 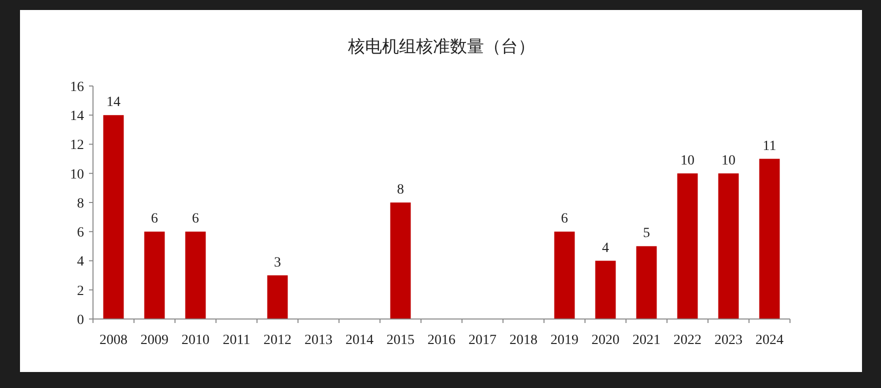 What do you see at coordinates (113, 102) in the screenshot?
I see `data-label: 14` at bounding box center [113, 102].